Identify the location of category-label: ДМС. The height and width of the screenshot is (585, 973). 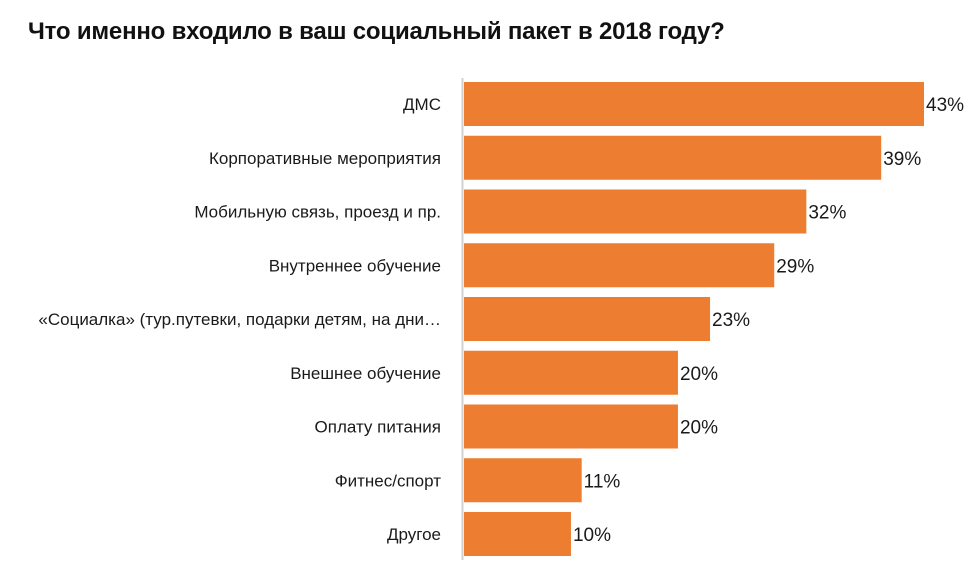
(422, 104).